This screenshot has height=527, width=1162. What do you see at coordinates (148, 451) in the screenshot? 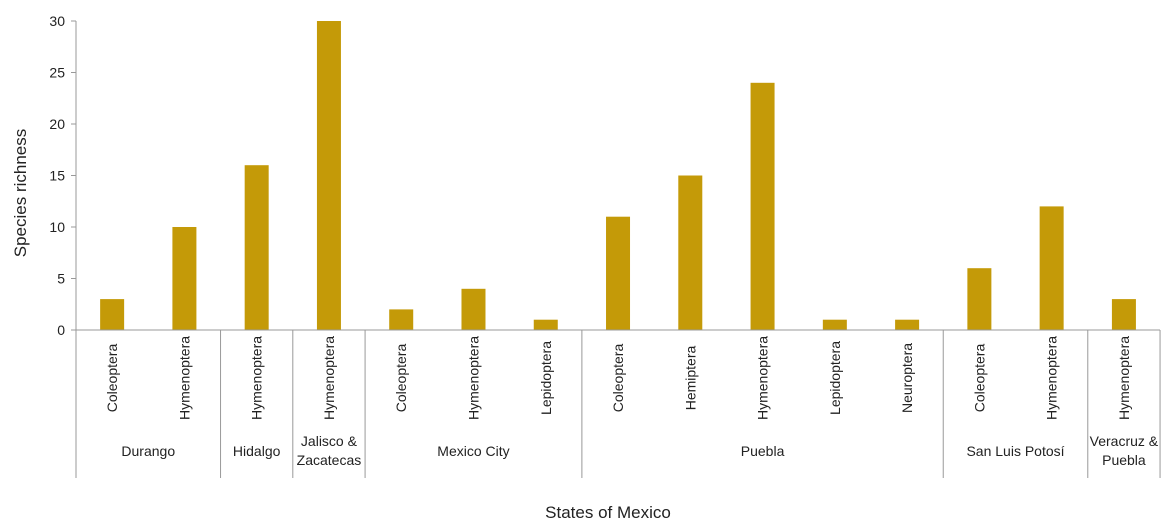
I see `group-label: Durango` at bounding box center [148, 451].